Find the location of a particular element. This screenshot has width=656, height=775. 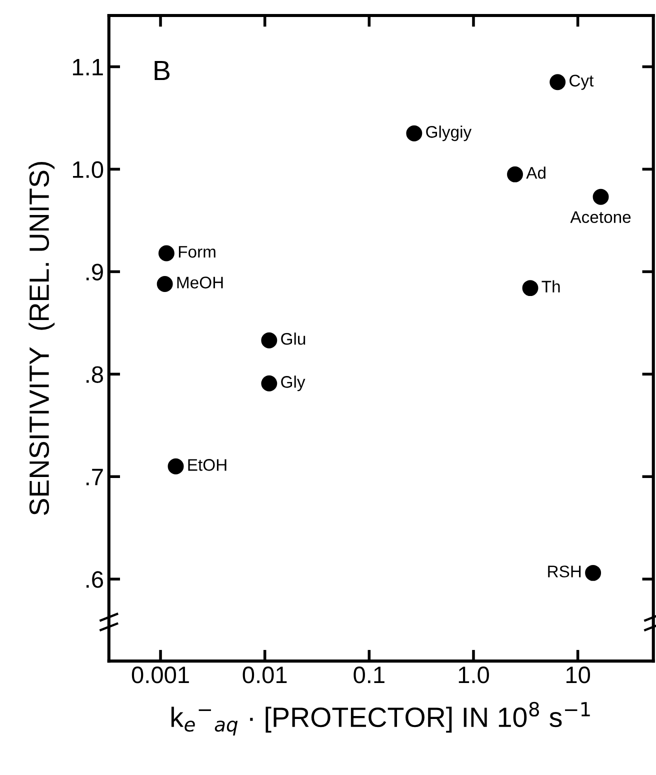

x-tick-label: 1.0 is located at coordinates (473, 675).